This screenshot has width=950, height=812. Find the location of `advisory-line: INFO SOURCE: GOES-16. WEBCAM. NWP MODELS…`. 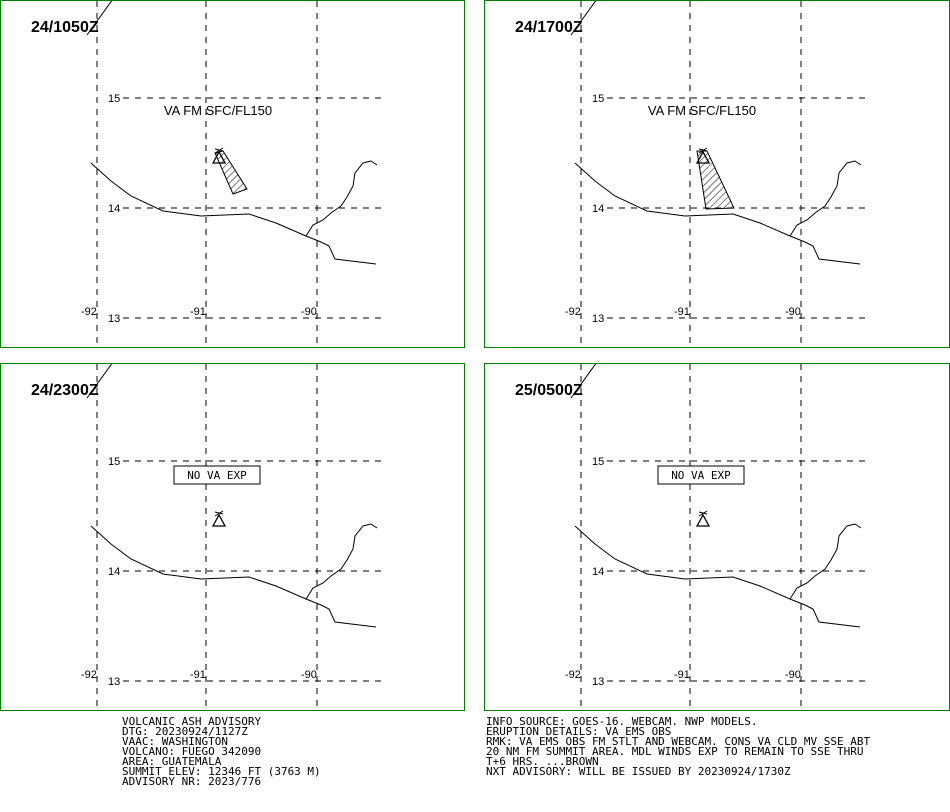

advisory-line: INFO SOURCE: GOES-16. WEBCAM. NWP MODELS… is located at coordinates (622, 721).